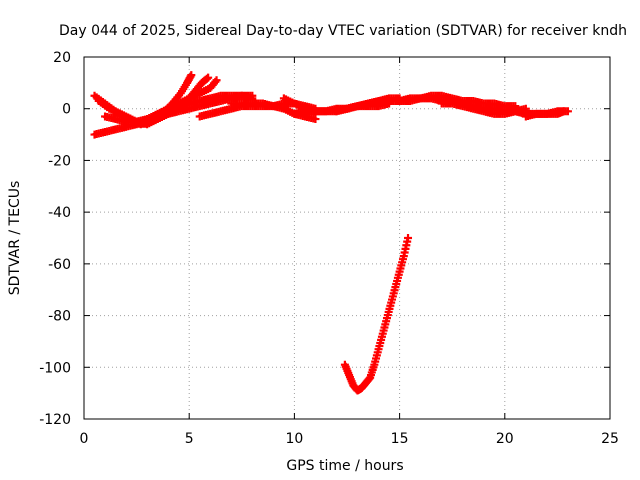 The image size is (640, 480). What do you see at coordinates (544, 114) in the screenshot?
I see `series-track-m` at bounding box center [544, 114].